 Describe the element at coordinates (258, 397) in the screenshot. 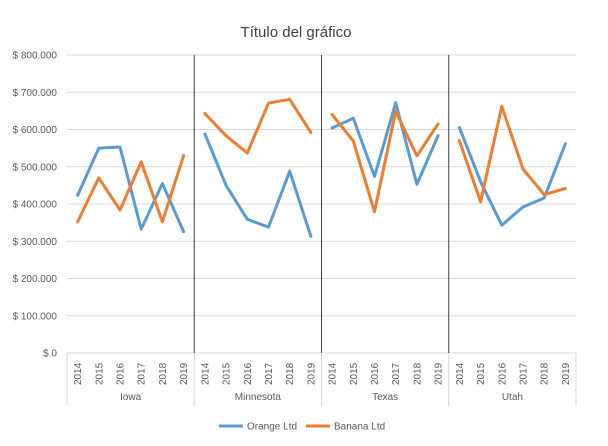

I see `x-group-label: Minnesota` at that location.